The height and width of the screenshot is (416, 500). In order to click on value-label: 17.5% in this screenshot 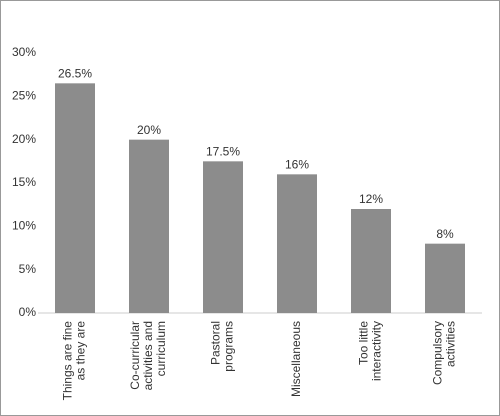, I will do `click(223, 152)`.